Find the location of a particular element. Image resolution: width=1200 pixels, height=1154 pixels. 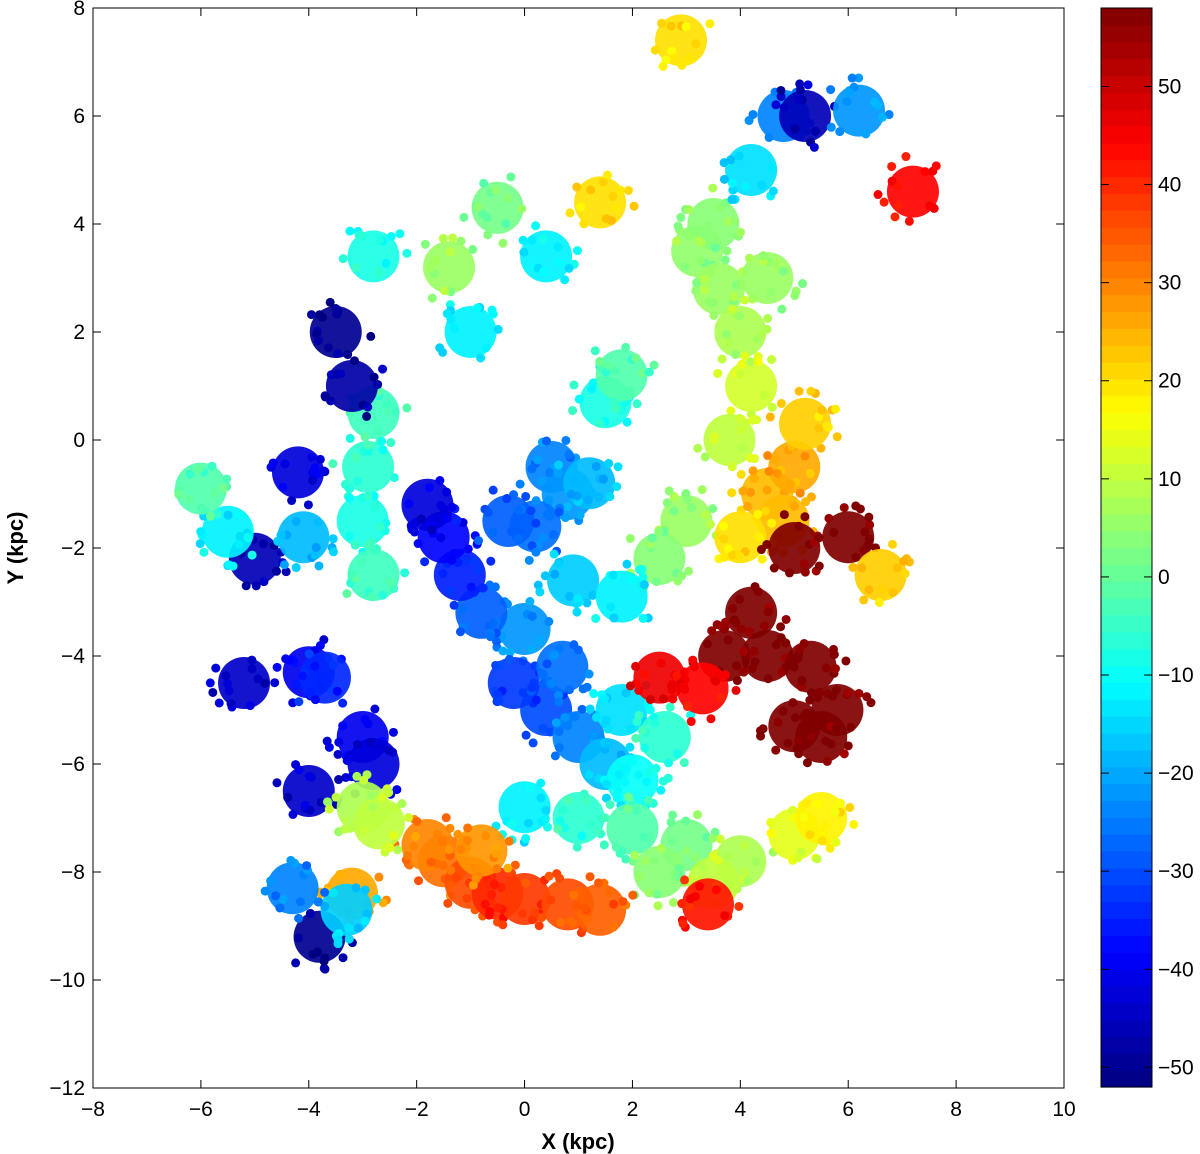

region-west-cyan-arm is located at coordinates (370, 493).